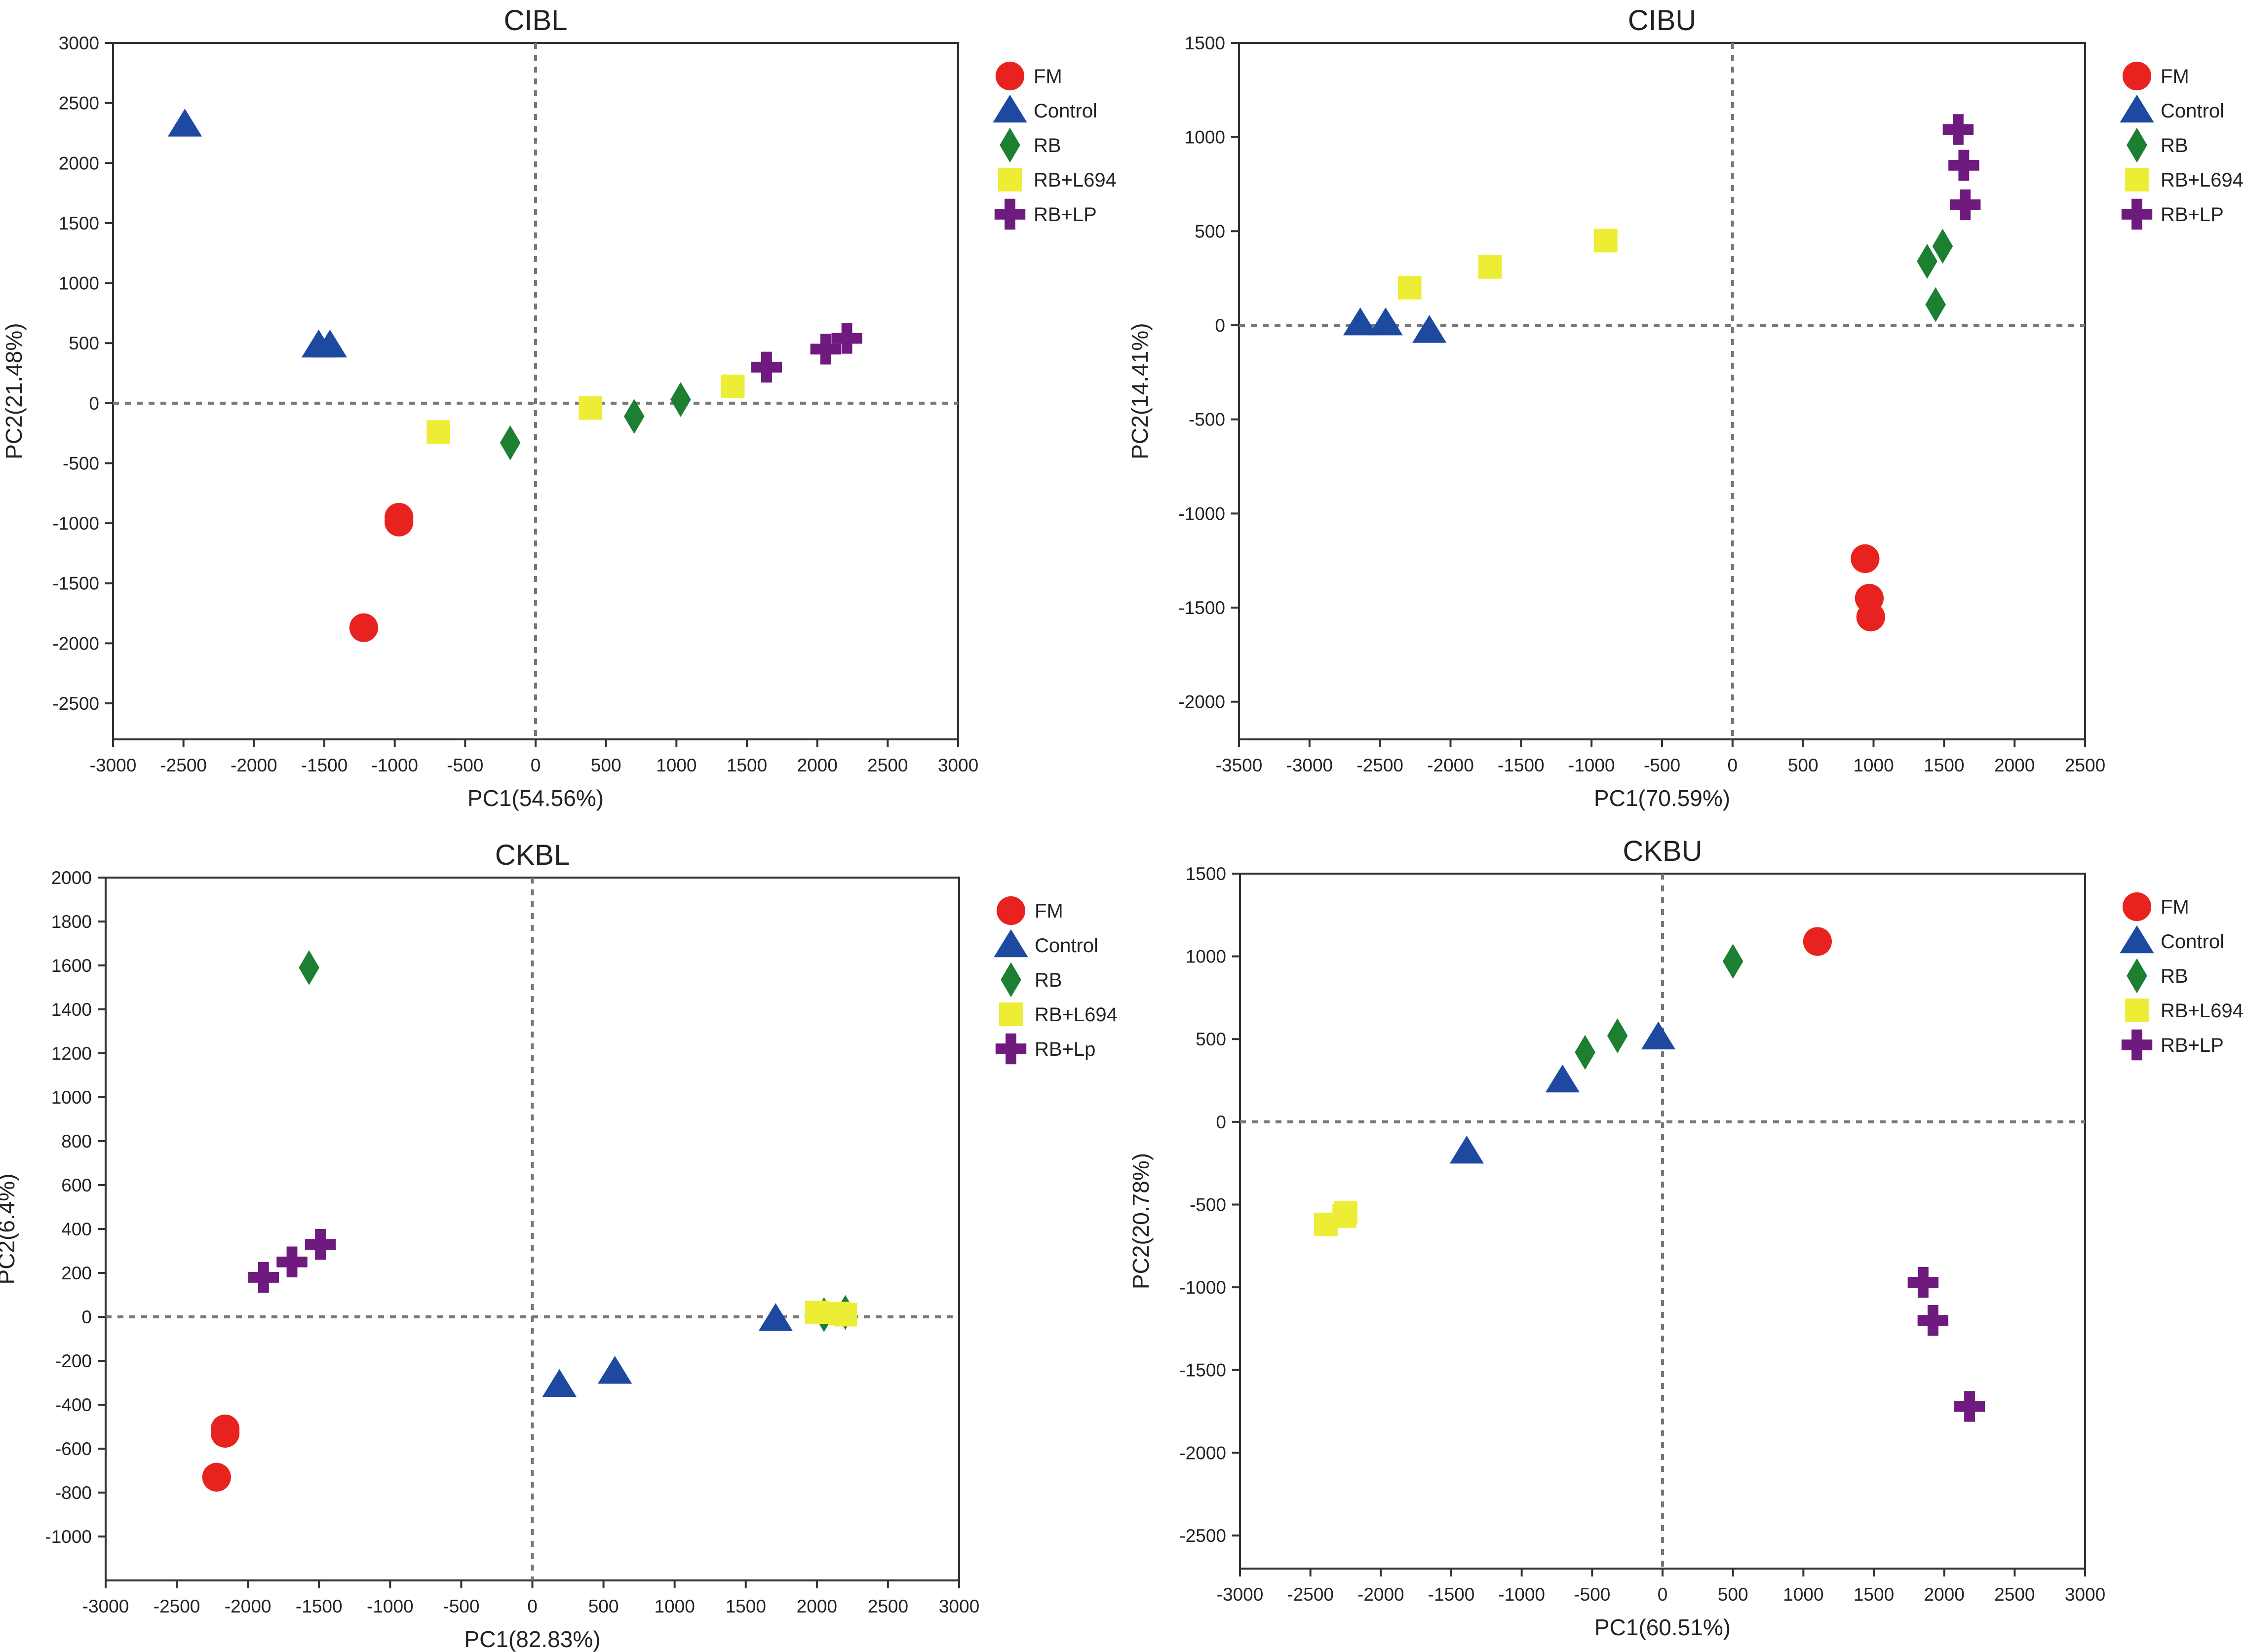 The height and width of the screenshot is (1652, 2246). Describe the element at coordinates (79, 163) in the screenshot. I see `y-tick-label: 2000` at that location.